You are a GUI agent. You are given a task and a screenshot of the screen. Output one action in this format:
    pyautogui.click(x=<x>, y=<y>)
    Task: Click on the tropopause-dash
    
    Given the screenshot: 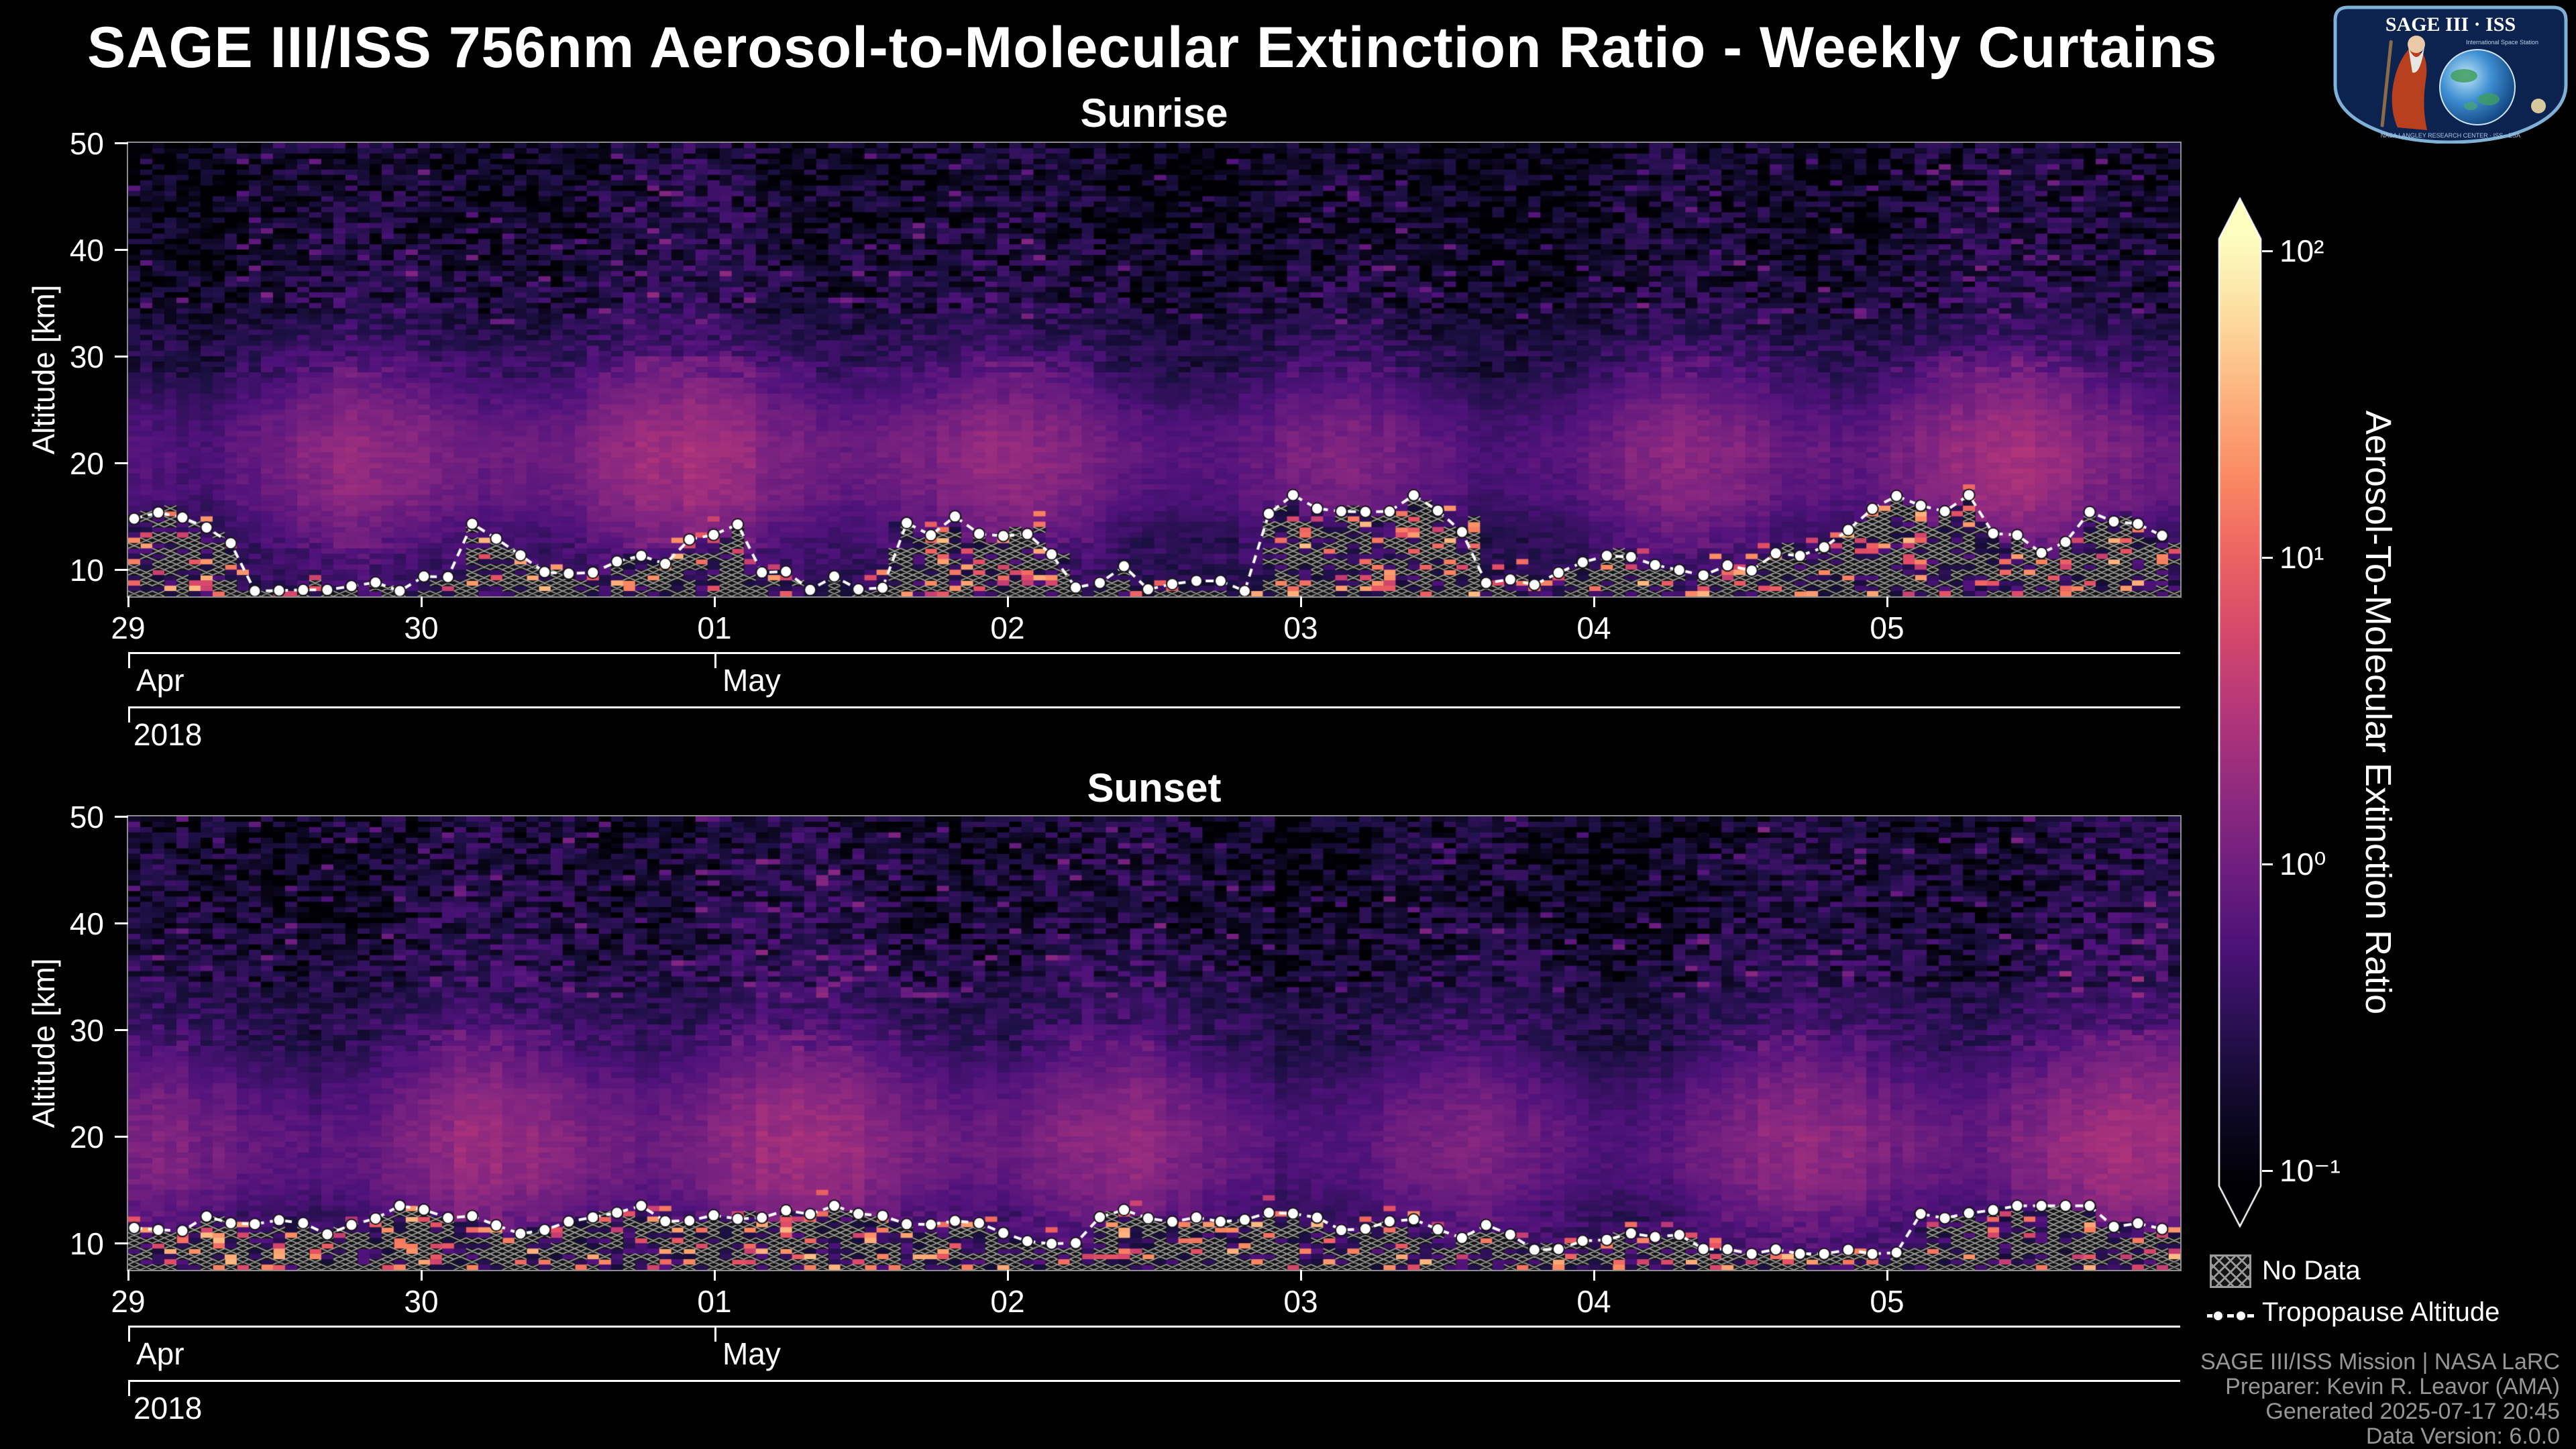 What is the action you would take?
    pyautogui.click(x=2230, y=1316)
    